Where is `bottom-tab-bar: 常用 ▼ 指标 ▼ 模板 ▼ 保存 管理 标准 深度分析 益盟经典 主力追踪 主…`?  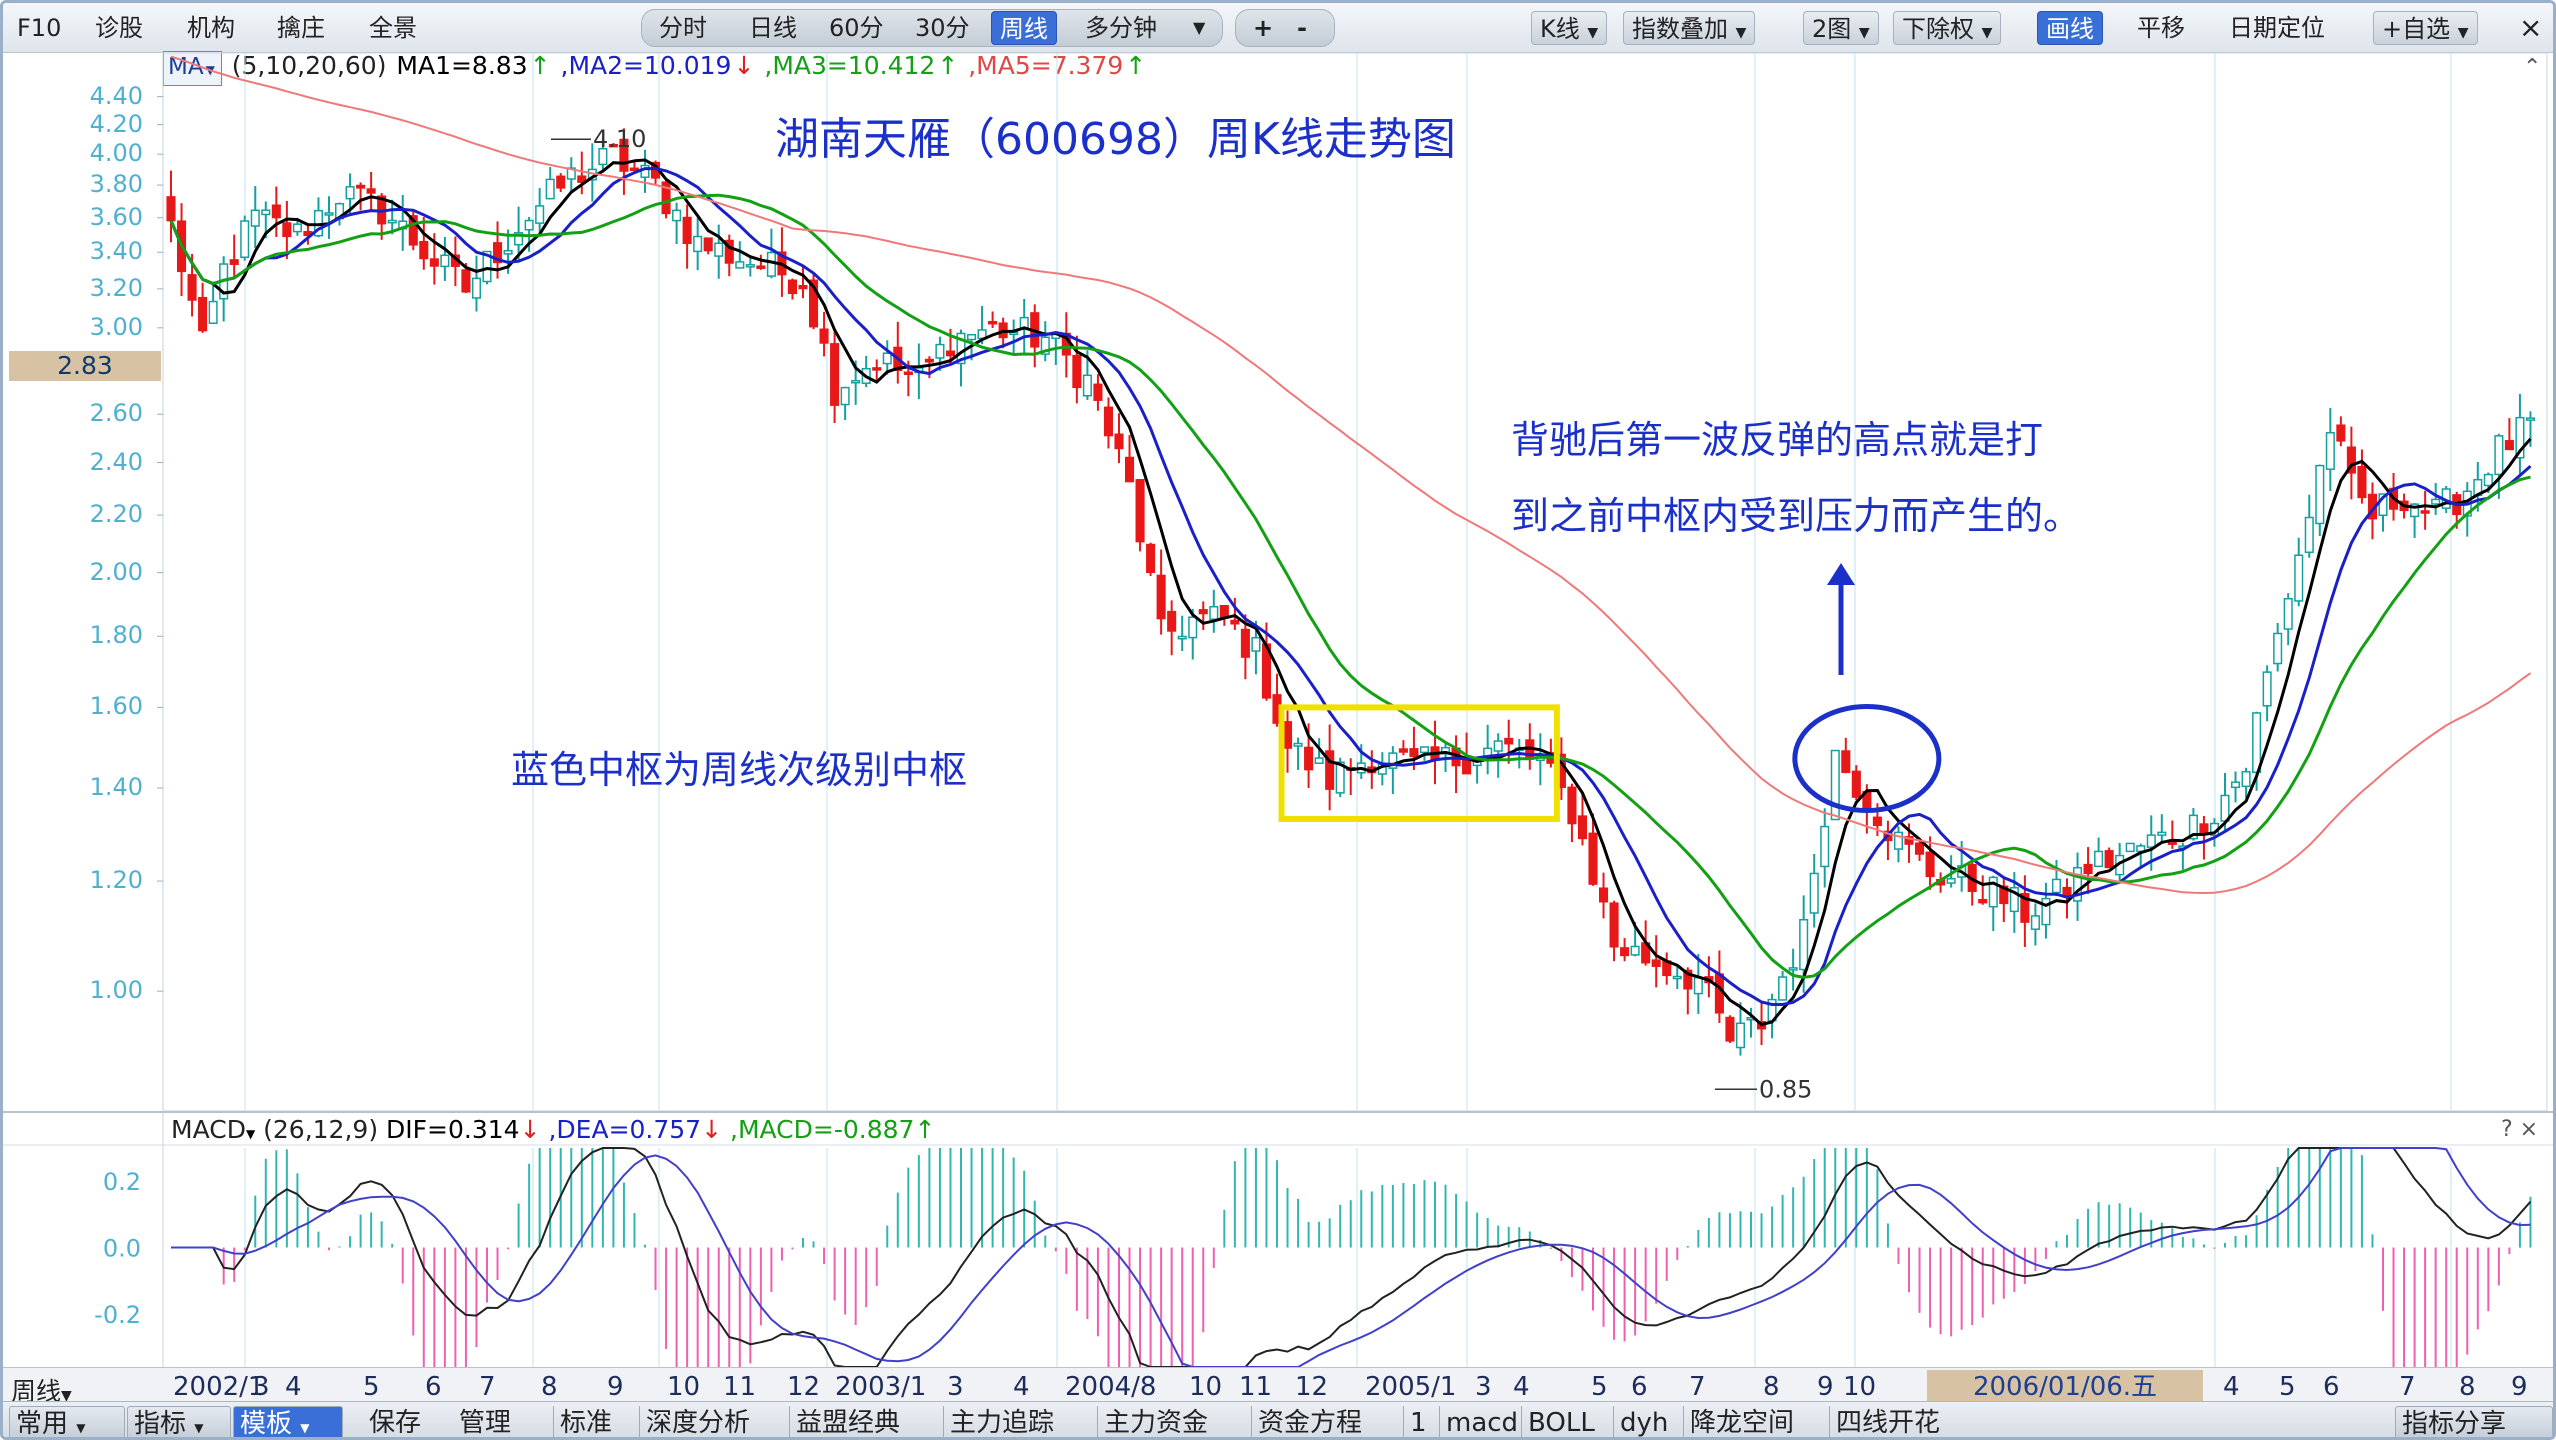
bottom-tab-bar: 常用 ▼ 指标 ▼ 模板 ▼ 保存 管理 标准 深度分析 益盟经典 主力追踪 主… is located at coordinates (1278, 1419).